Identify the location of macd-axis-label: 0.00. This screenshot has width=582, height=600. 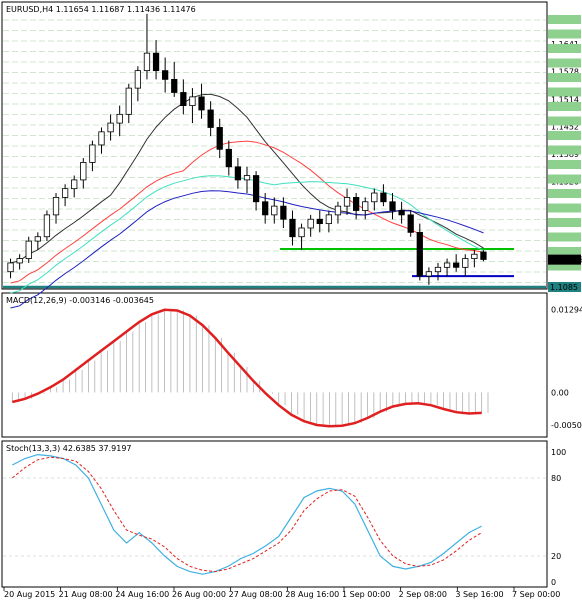
(560, 392).